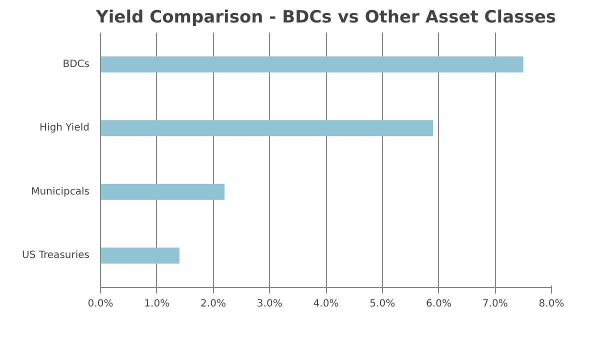  I want to click on chart-title: Yield Comparison - BDCs vs Other Asset Classes, so click(325, 18).